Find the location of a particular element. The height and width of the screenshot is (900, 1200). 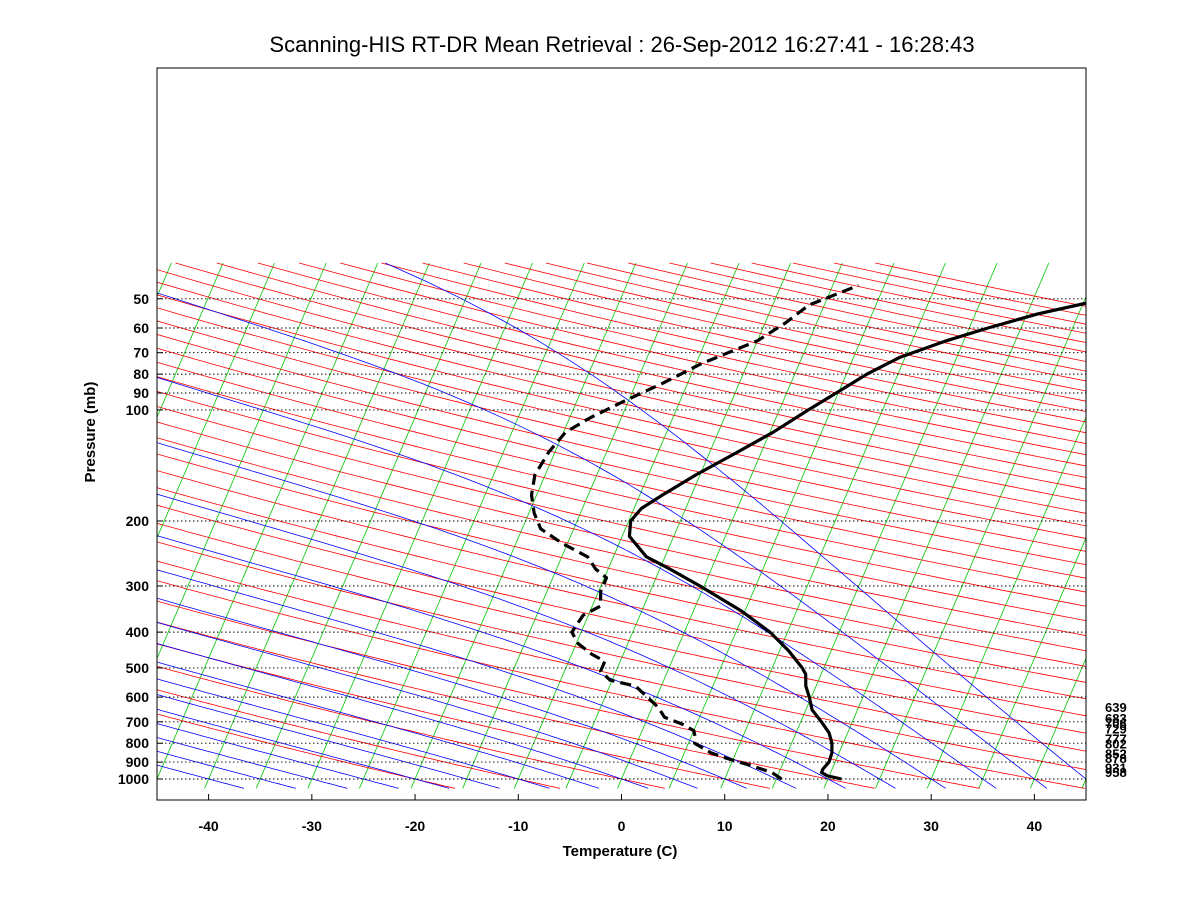

right-label: 931 is located at coordinates (1116, 768).